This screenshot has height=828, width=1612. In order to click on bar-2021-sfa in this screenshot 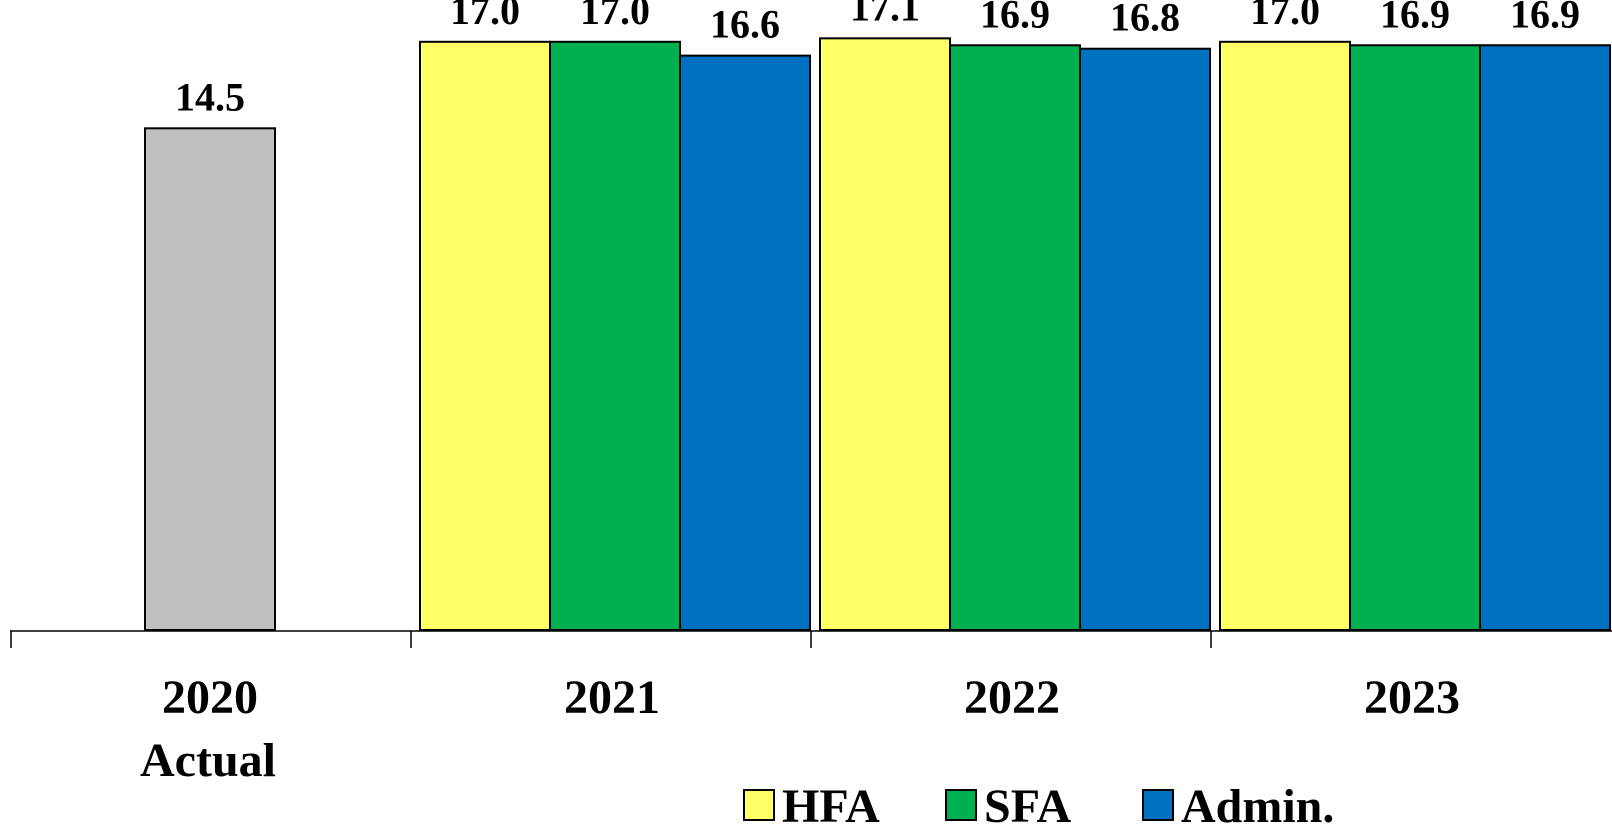, I will do `click(615, 336)`.